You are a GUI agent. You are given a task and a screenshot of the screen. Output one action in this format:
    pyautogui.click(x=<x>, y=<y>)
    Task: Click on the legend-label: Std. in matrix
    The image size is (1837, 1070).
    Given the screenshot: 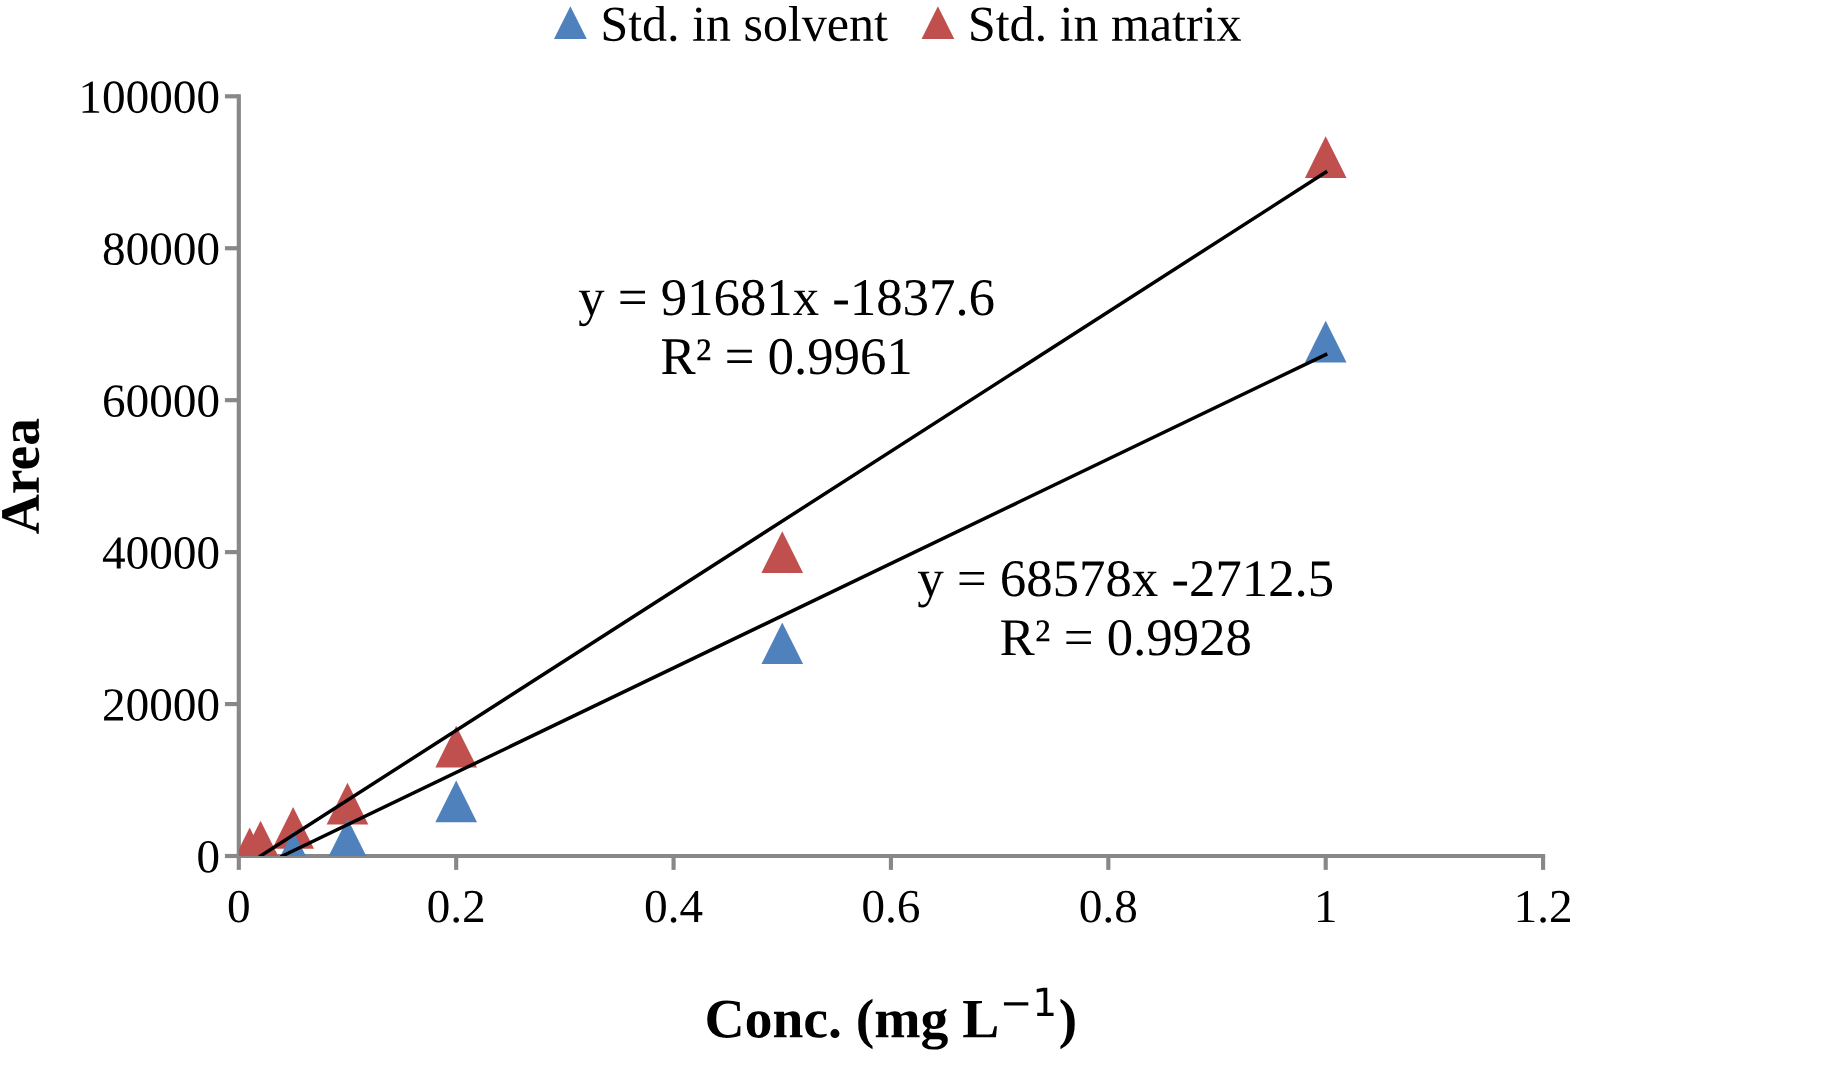 What is the action you would take?
    pyautogui.click(x=1106, y=23)
    